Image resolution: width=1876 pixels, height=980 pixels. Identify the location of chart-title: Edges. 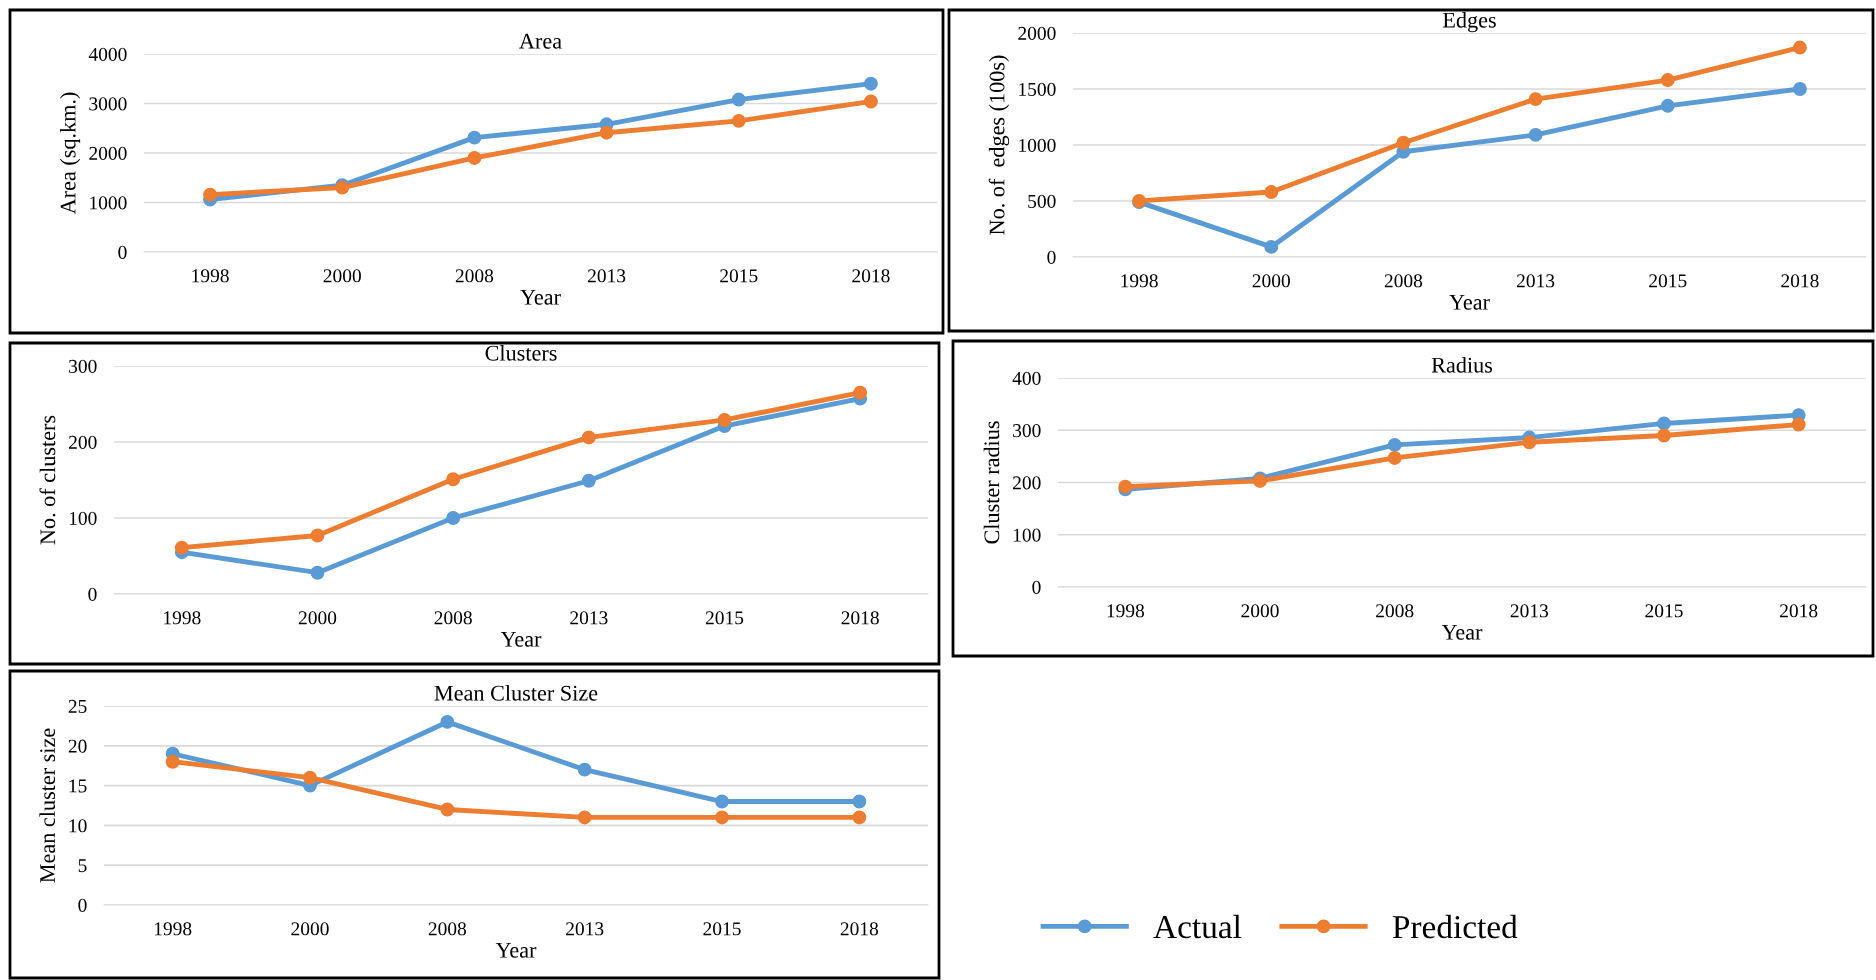
(1469, 22).